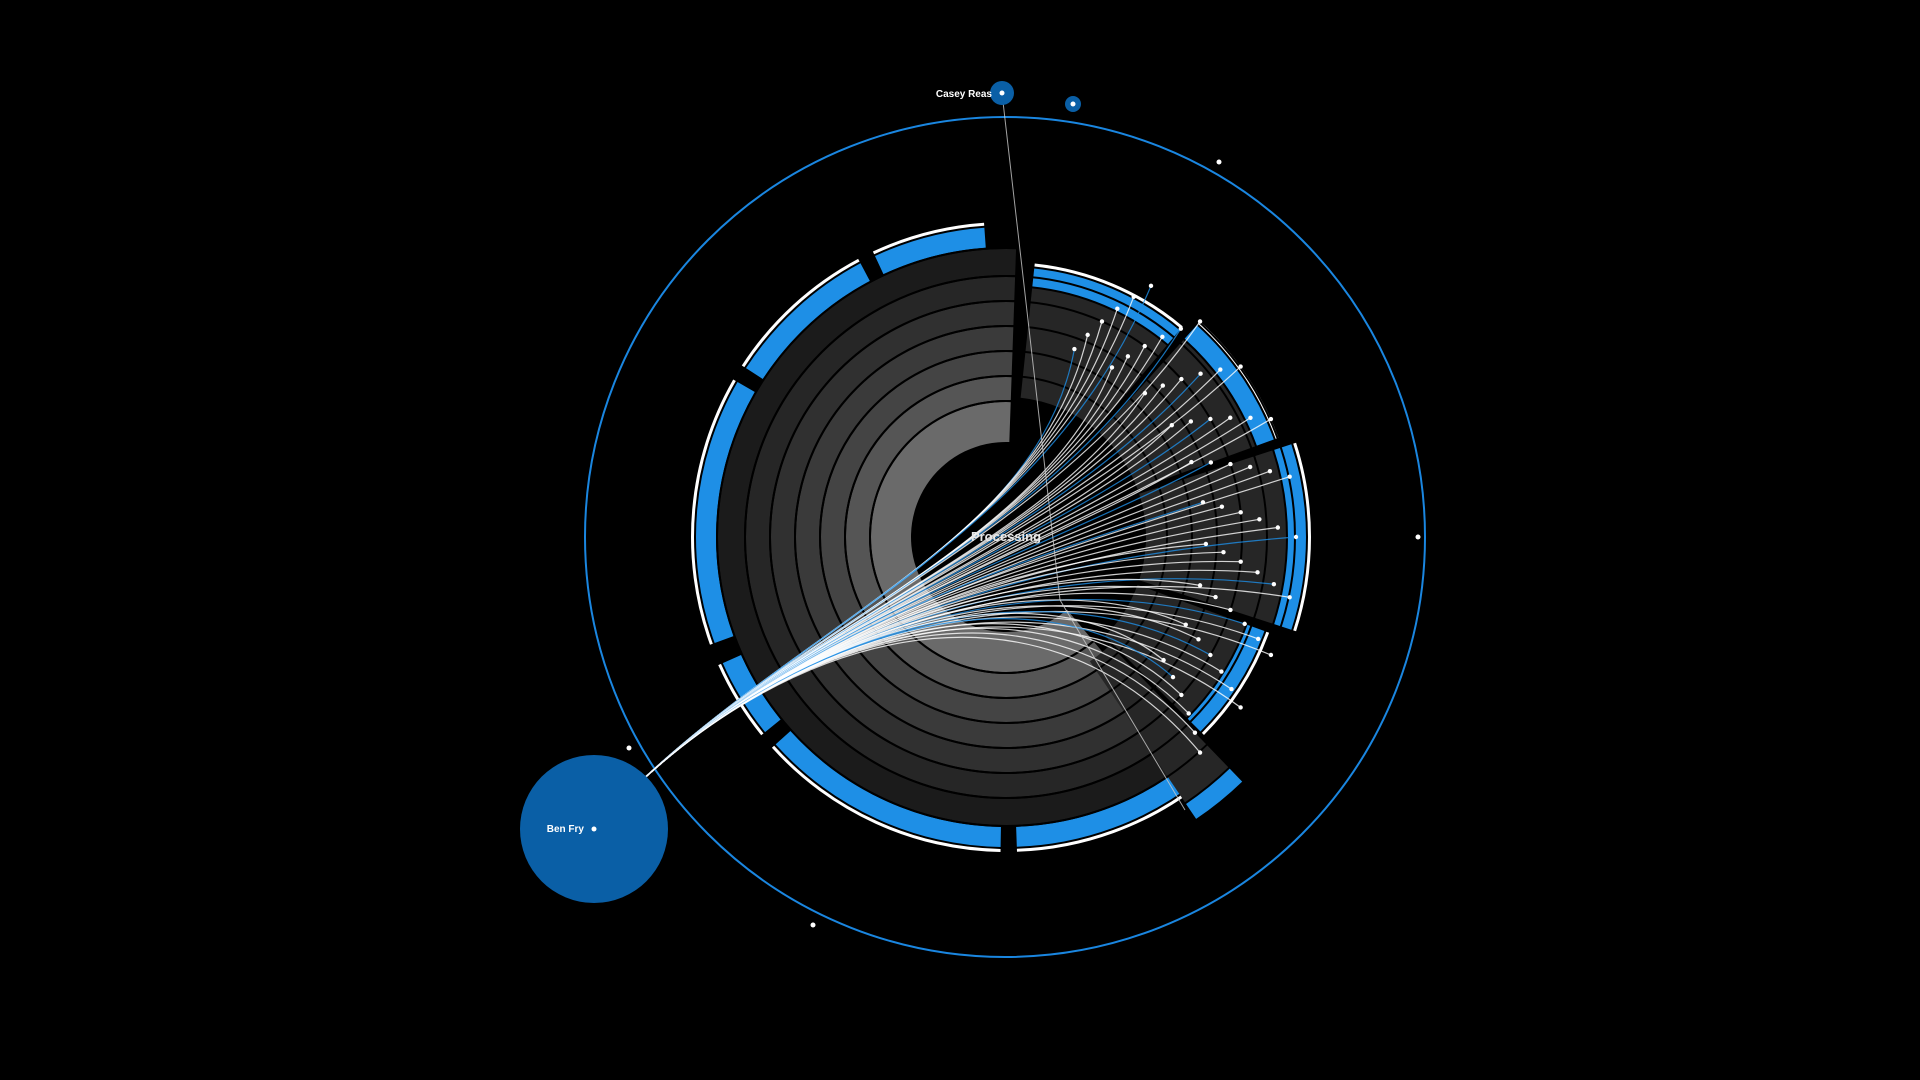  What do you see at coordinates (566, 829) in the screenshot?
I see `author-label: Ben Fry` at bounding box center [566, 829].